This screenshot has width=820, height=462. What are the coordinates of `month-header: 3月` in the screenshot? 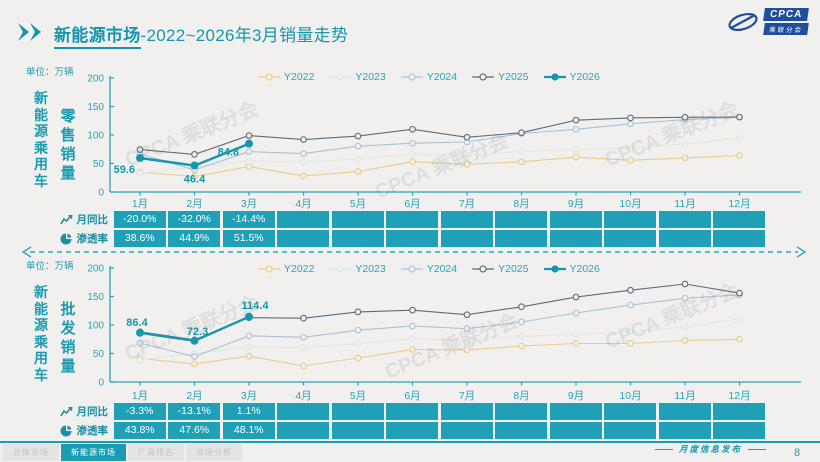 It's located at (249, 204).